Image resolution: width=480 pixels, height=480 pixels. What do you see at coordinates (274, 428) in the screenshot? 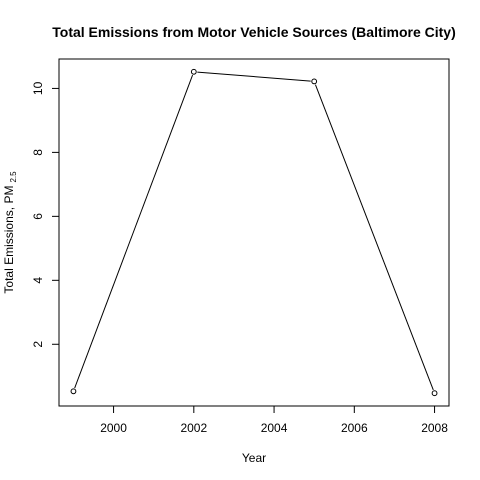
I see `x-tick-label-2: 2004` at bounding box center [274, 428].